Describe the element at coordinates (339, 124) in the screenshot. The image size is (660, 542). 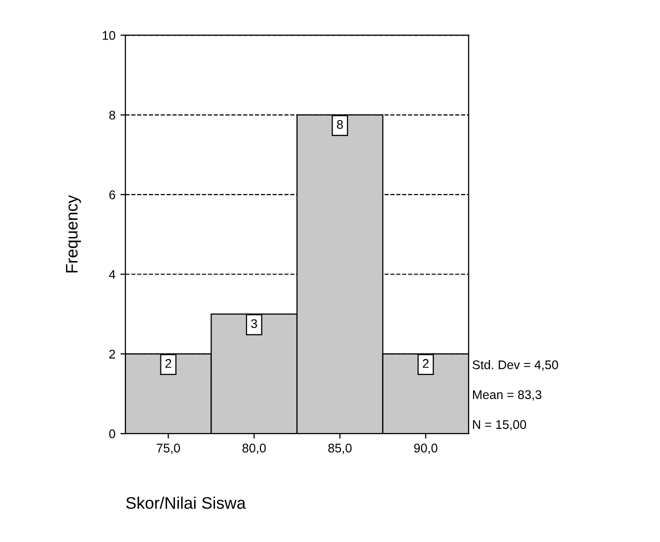
I see `data-label: 8` at that location.